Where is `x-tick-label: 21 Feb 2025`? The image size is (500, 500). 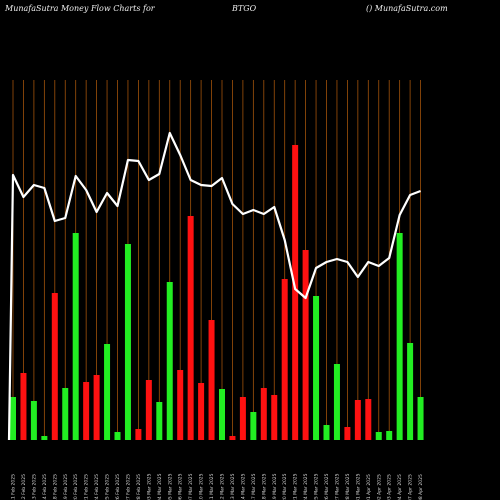
x-tick-label: 21 Feb 2025 is located at coordinates (87, 487).